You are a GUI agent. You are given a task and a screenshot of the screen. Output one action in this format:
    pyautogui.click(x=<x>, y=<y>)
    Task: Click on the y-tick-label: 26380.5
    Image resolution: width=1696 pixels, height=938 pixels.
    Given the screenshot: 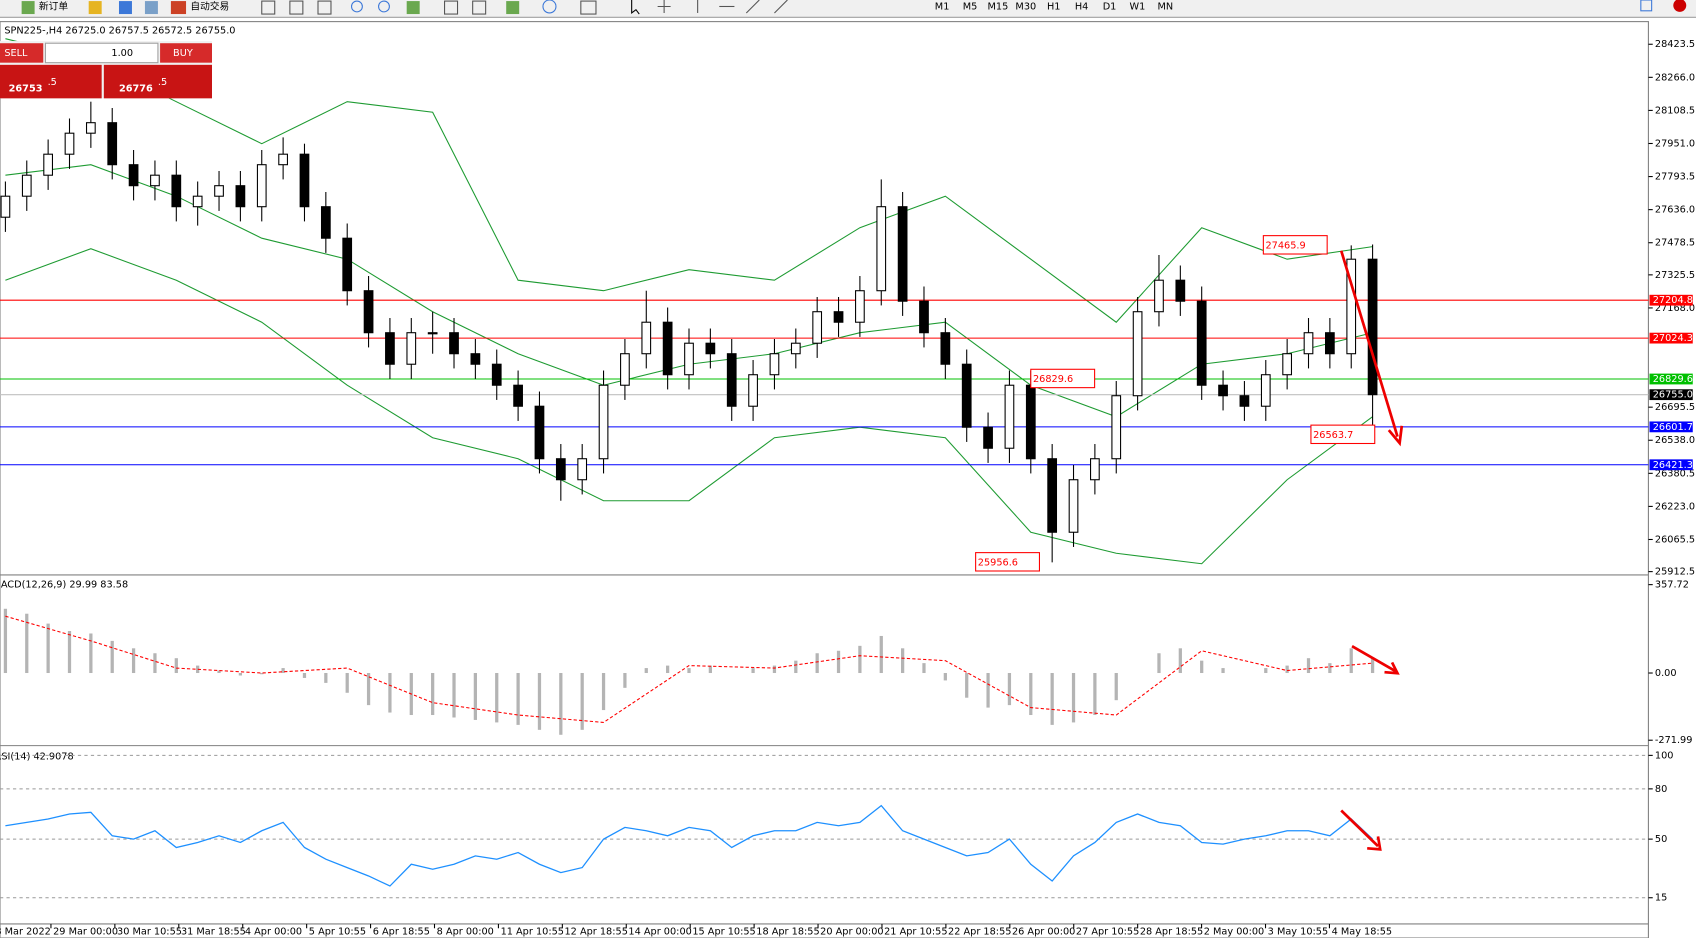 What is the action you would take?
    pyautogui.click(x=1675, y=473)
    